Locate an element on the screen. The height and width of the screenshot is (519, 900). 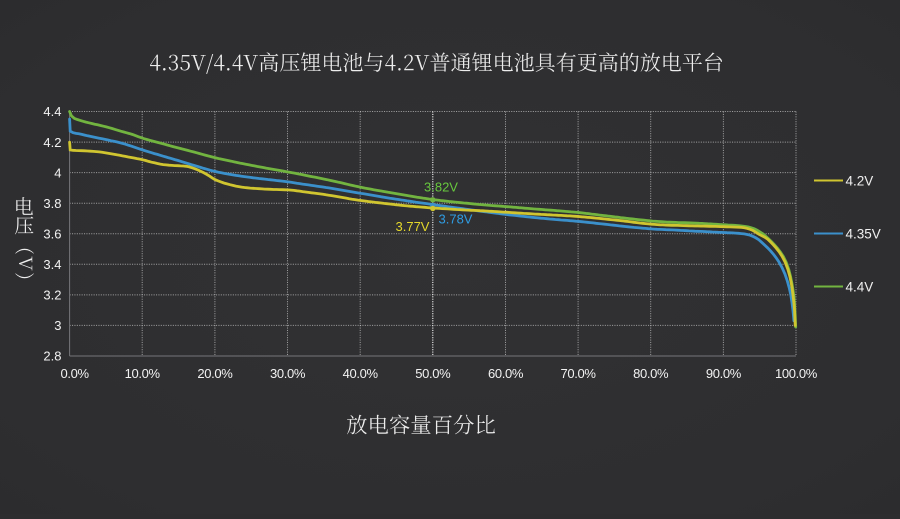
svg-text: 50.0% is located at coordinates (433, 373).